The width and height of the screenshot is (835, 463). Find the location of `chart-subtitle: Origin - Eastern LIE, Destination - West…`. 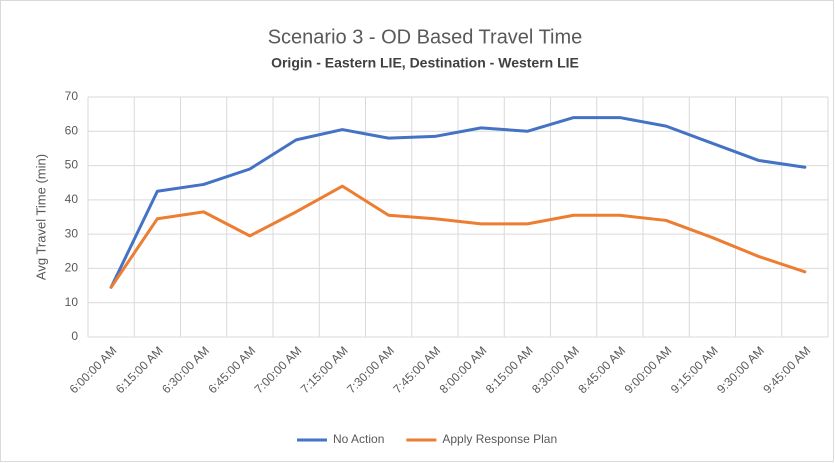

chart-subtitle: Origin - Eastern LIE, Destination - West… is located at coordinates (425, 63).